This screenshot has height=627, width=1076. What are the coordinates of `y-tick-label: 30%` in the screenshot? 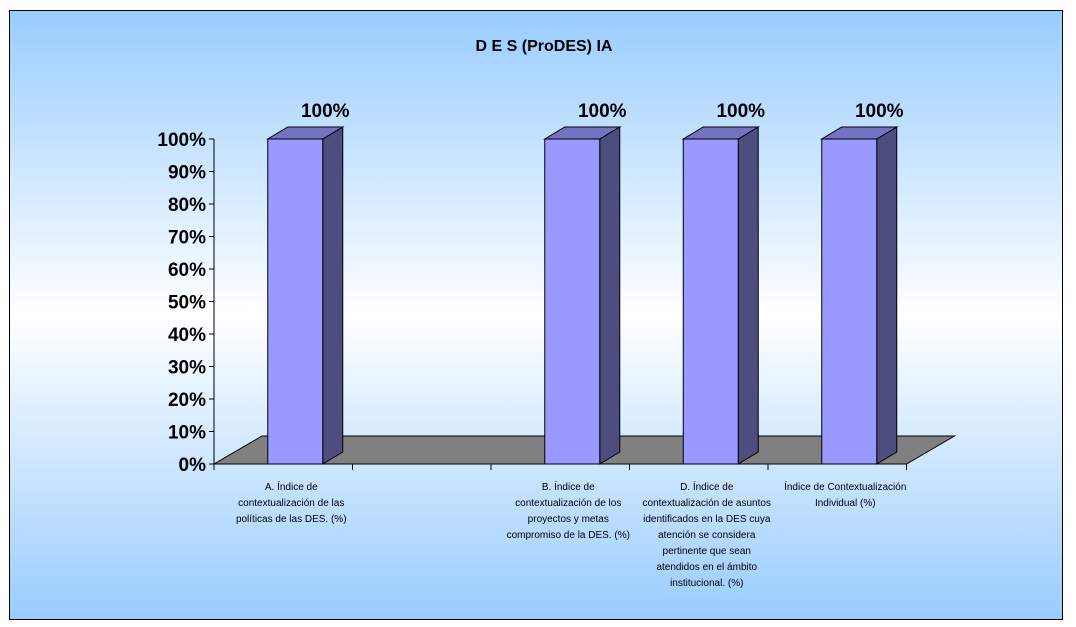 It's located at (187, 368).